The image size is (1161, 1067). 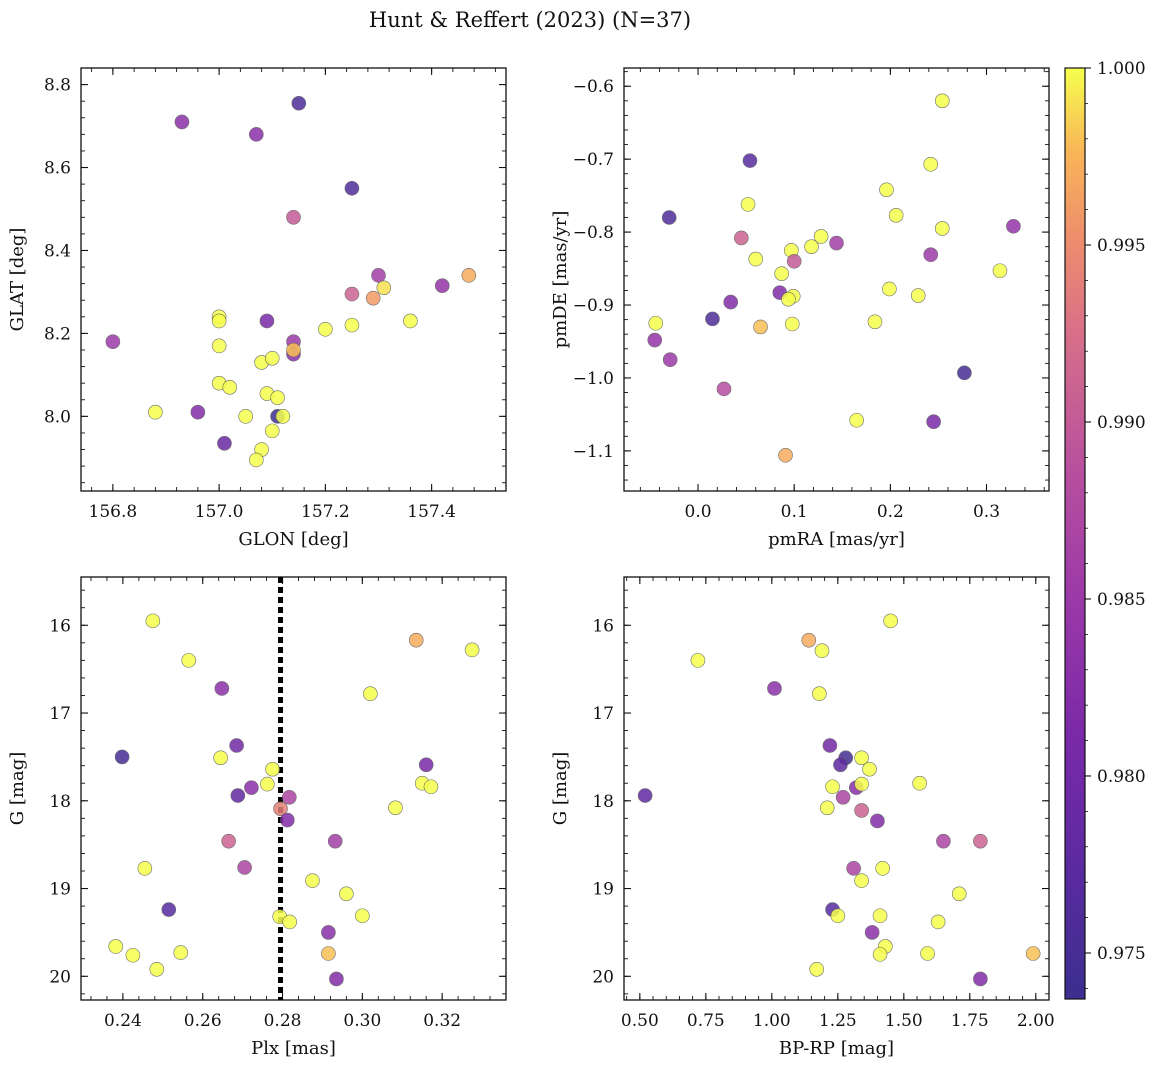 I want to click on colorbar-tick-label: 1.000, so click(x=1121, y=69).